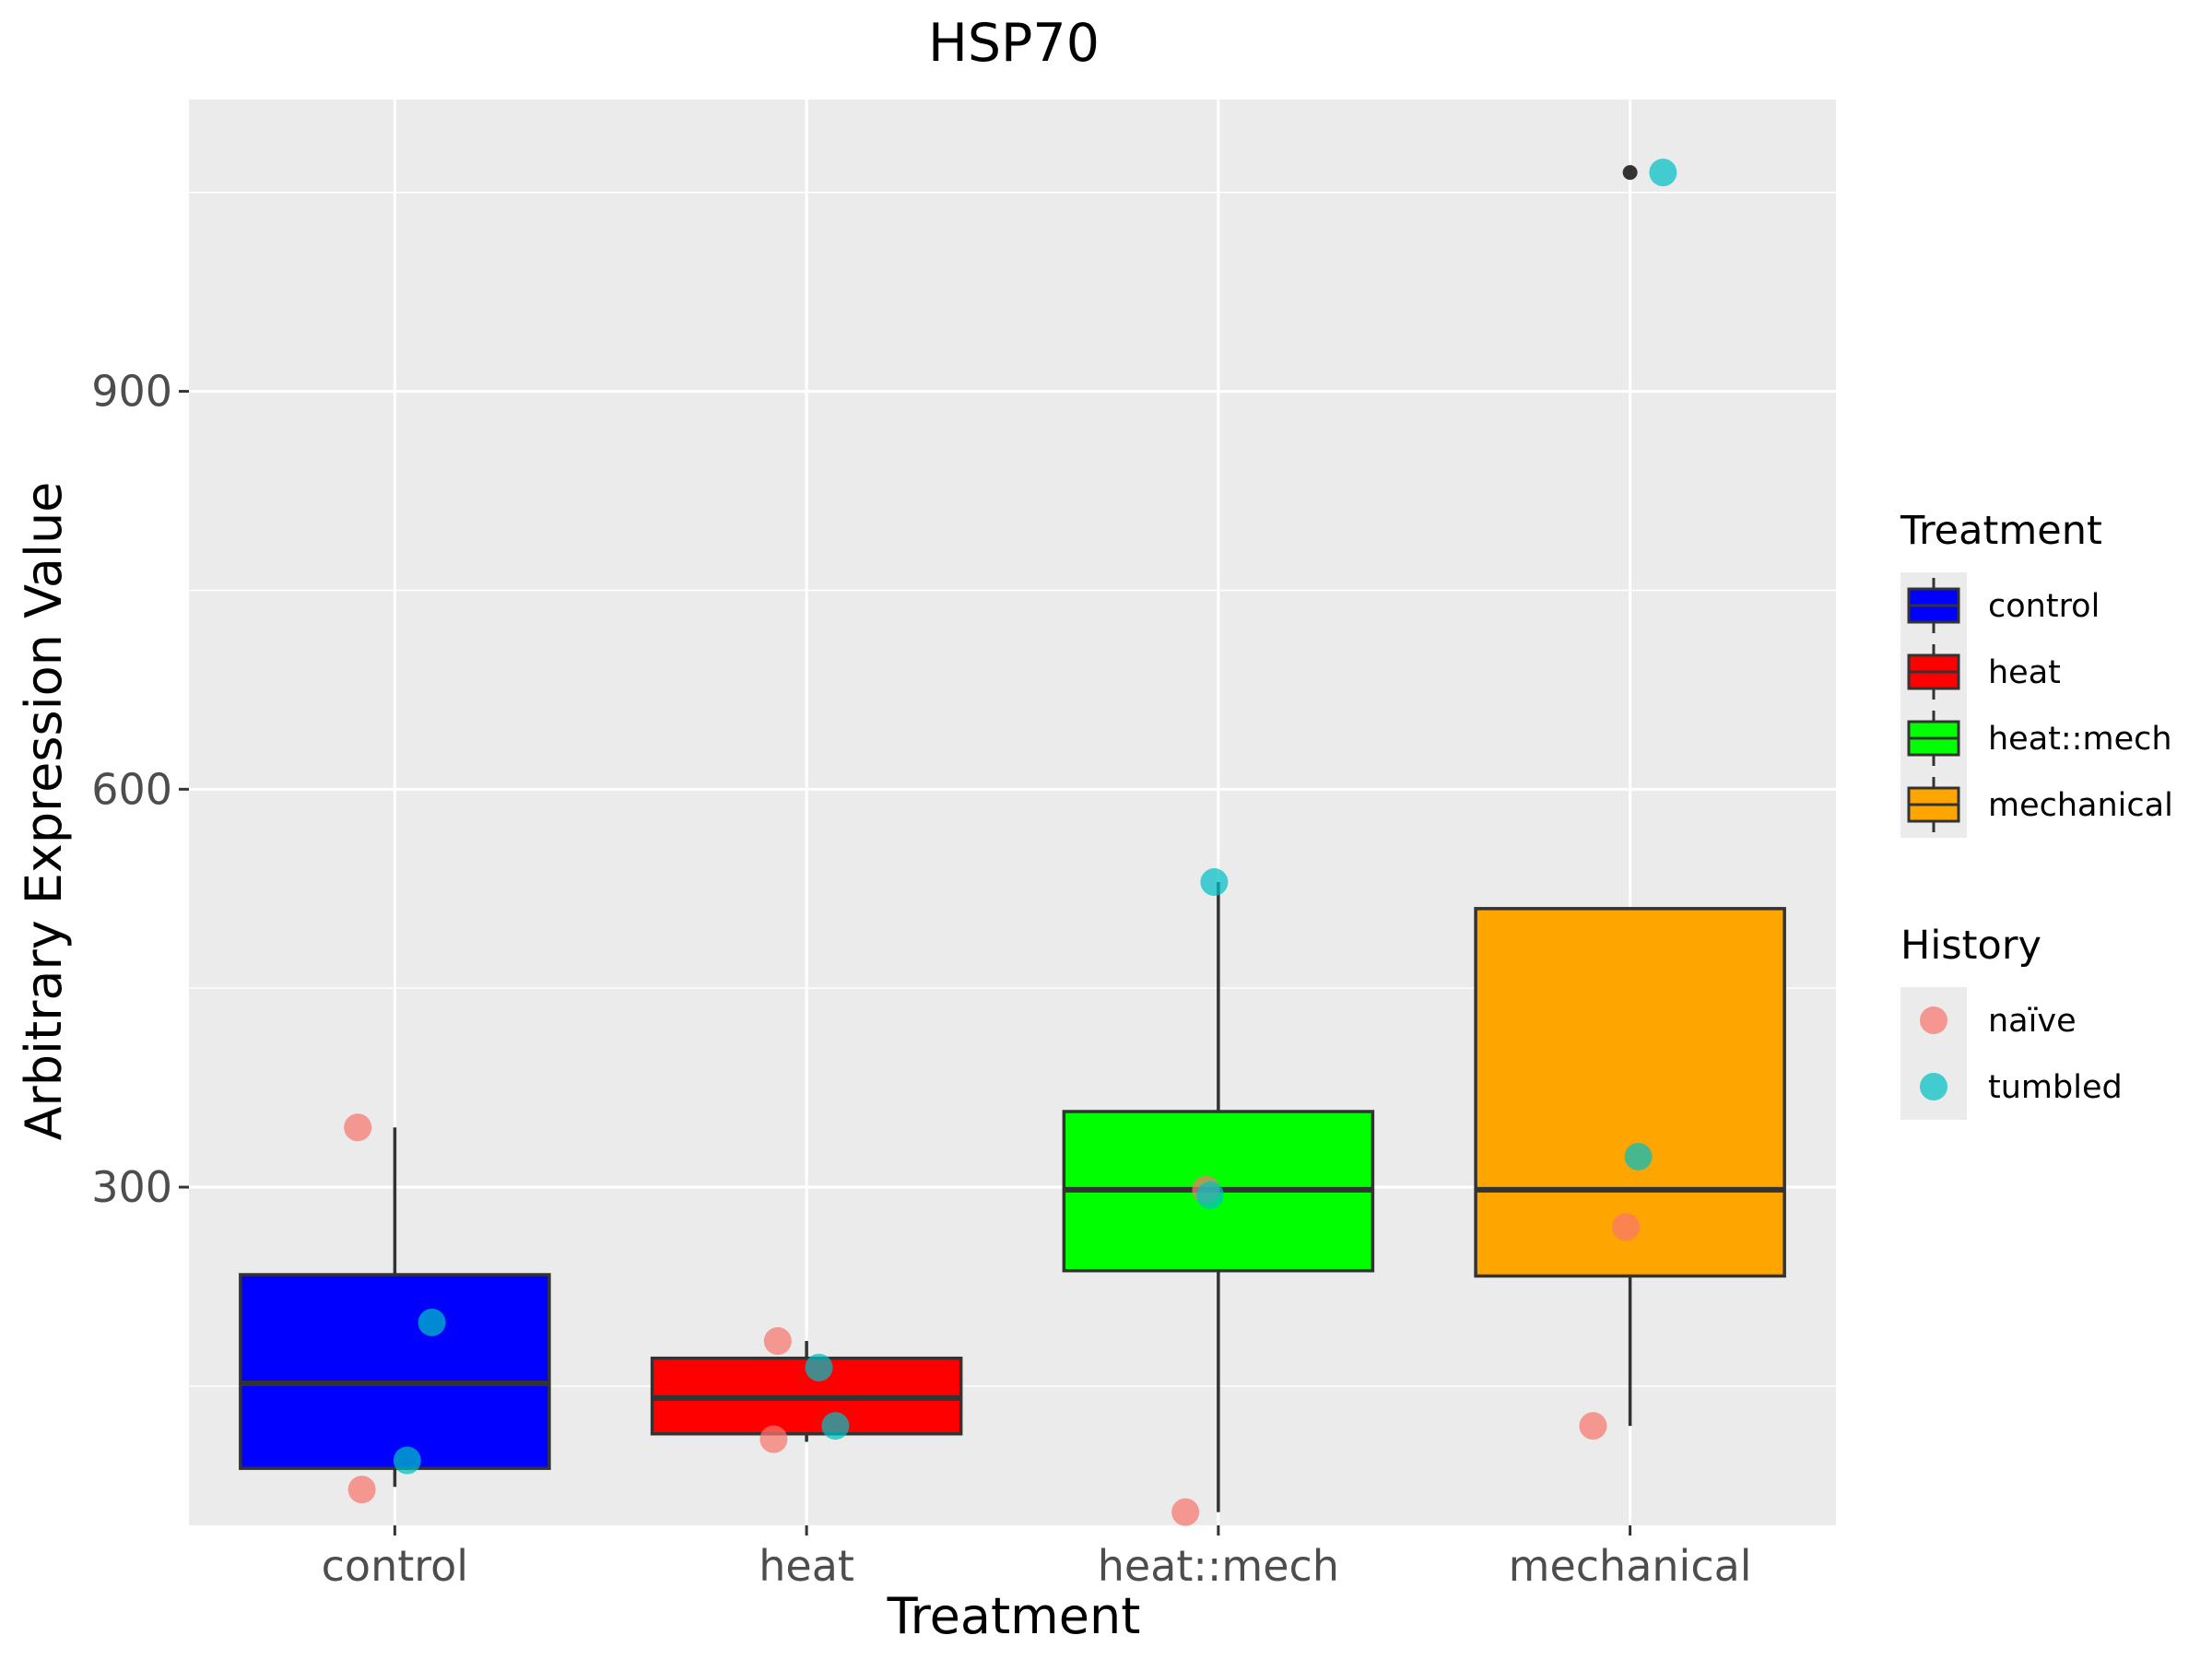 The image size is (2212, 1659). I want to click on legend-label: heat, so click(2024, 672).